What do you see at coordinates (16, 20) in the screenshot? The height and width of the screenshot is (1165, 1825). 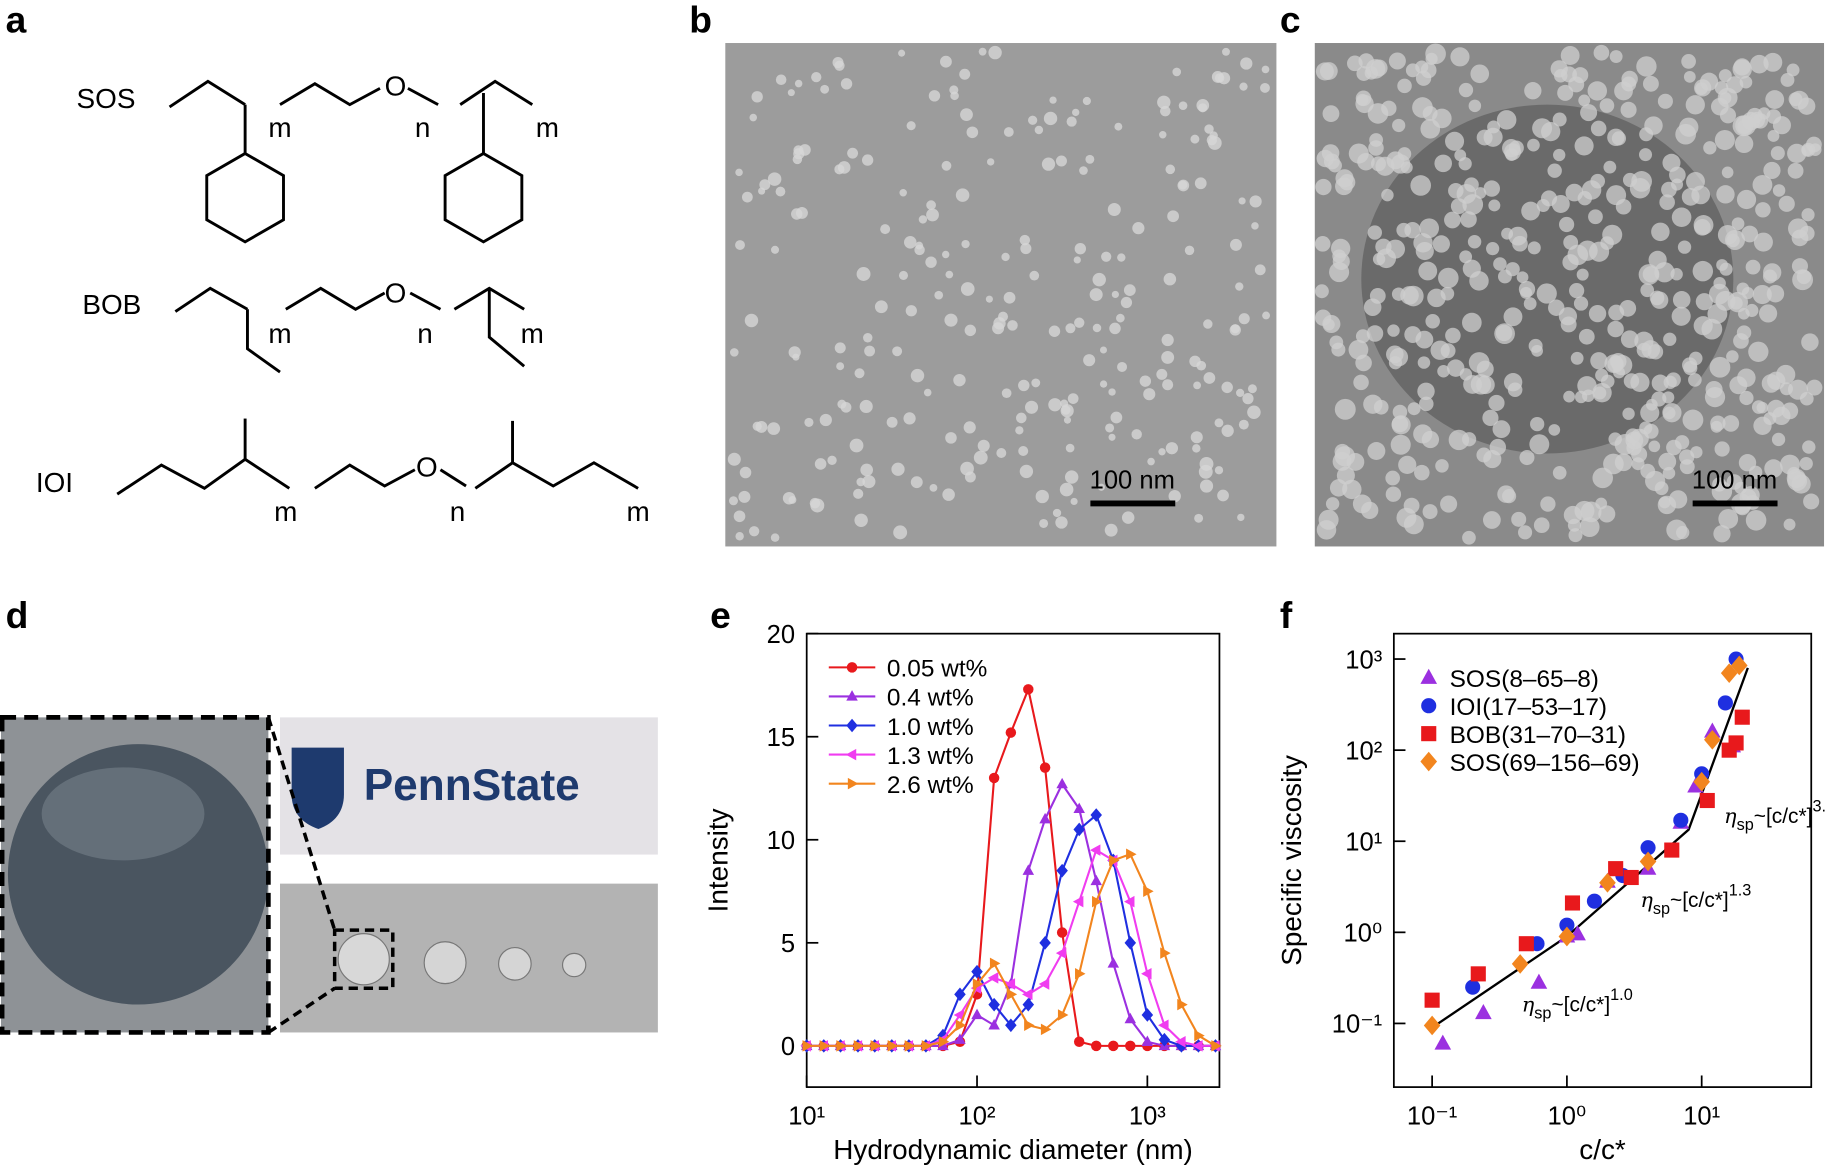 I see `panel-label: a` at bounding box center [16, 20].